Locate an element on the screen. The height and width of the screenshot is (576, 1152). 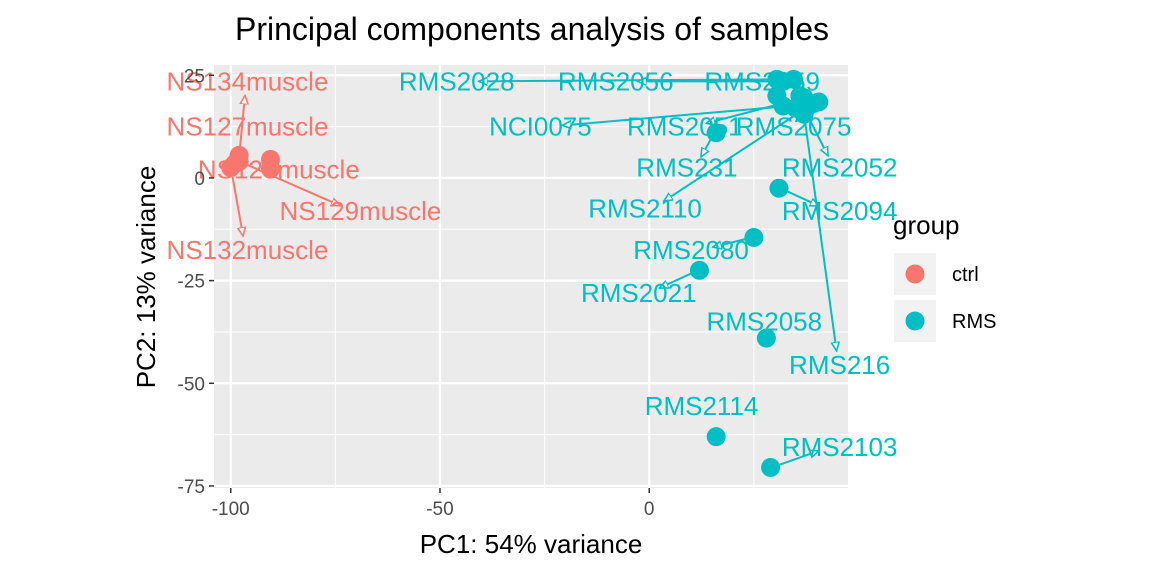
legend-title: group is located at coordinates (926, 225).